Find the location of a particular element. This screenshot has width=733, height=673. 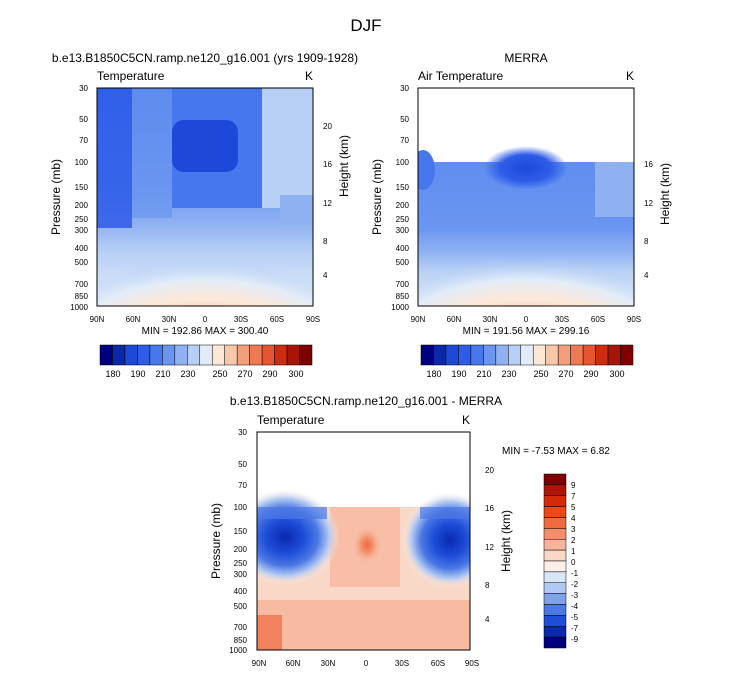

y-tick: 50 is located at coordinates (242, 464).